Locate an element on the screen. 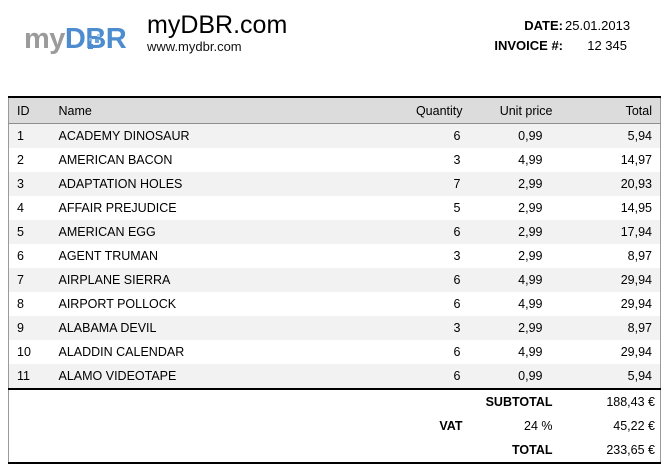 This screenshot has width=665, height=467. cell-id: 4 is located at coordinates (20, 208).